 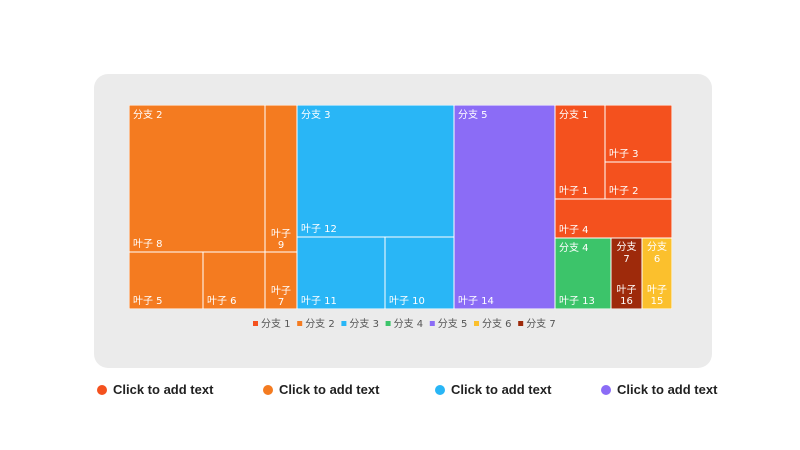 I want to click on treemap-leaf-label-1-5-part2: 7, so click(x=281, y=302).